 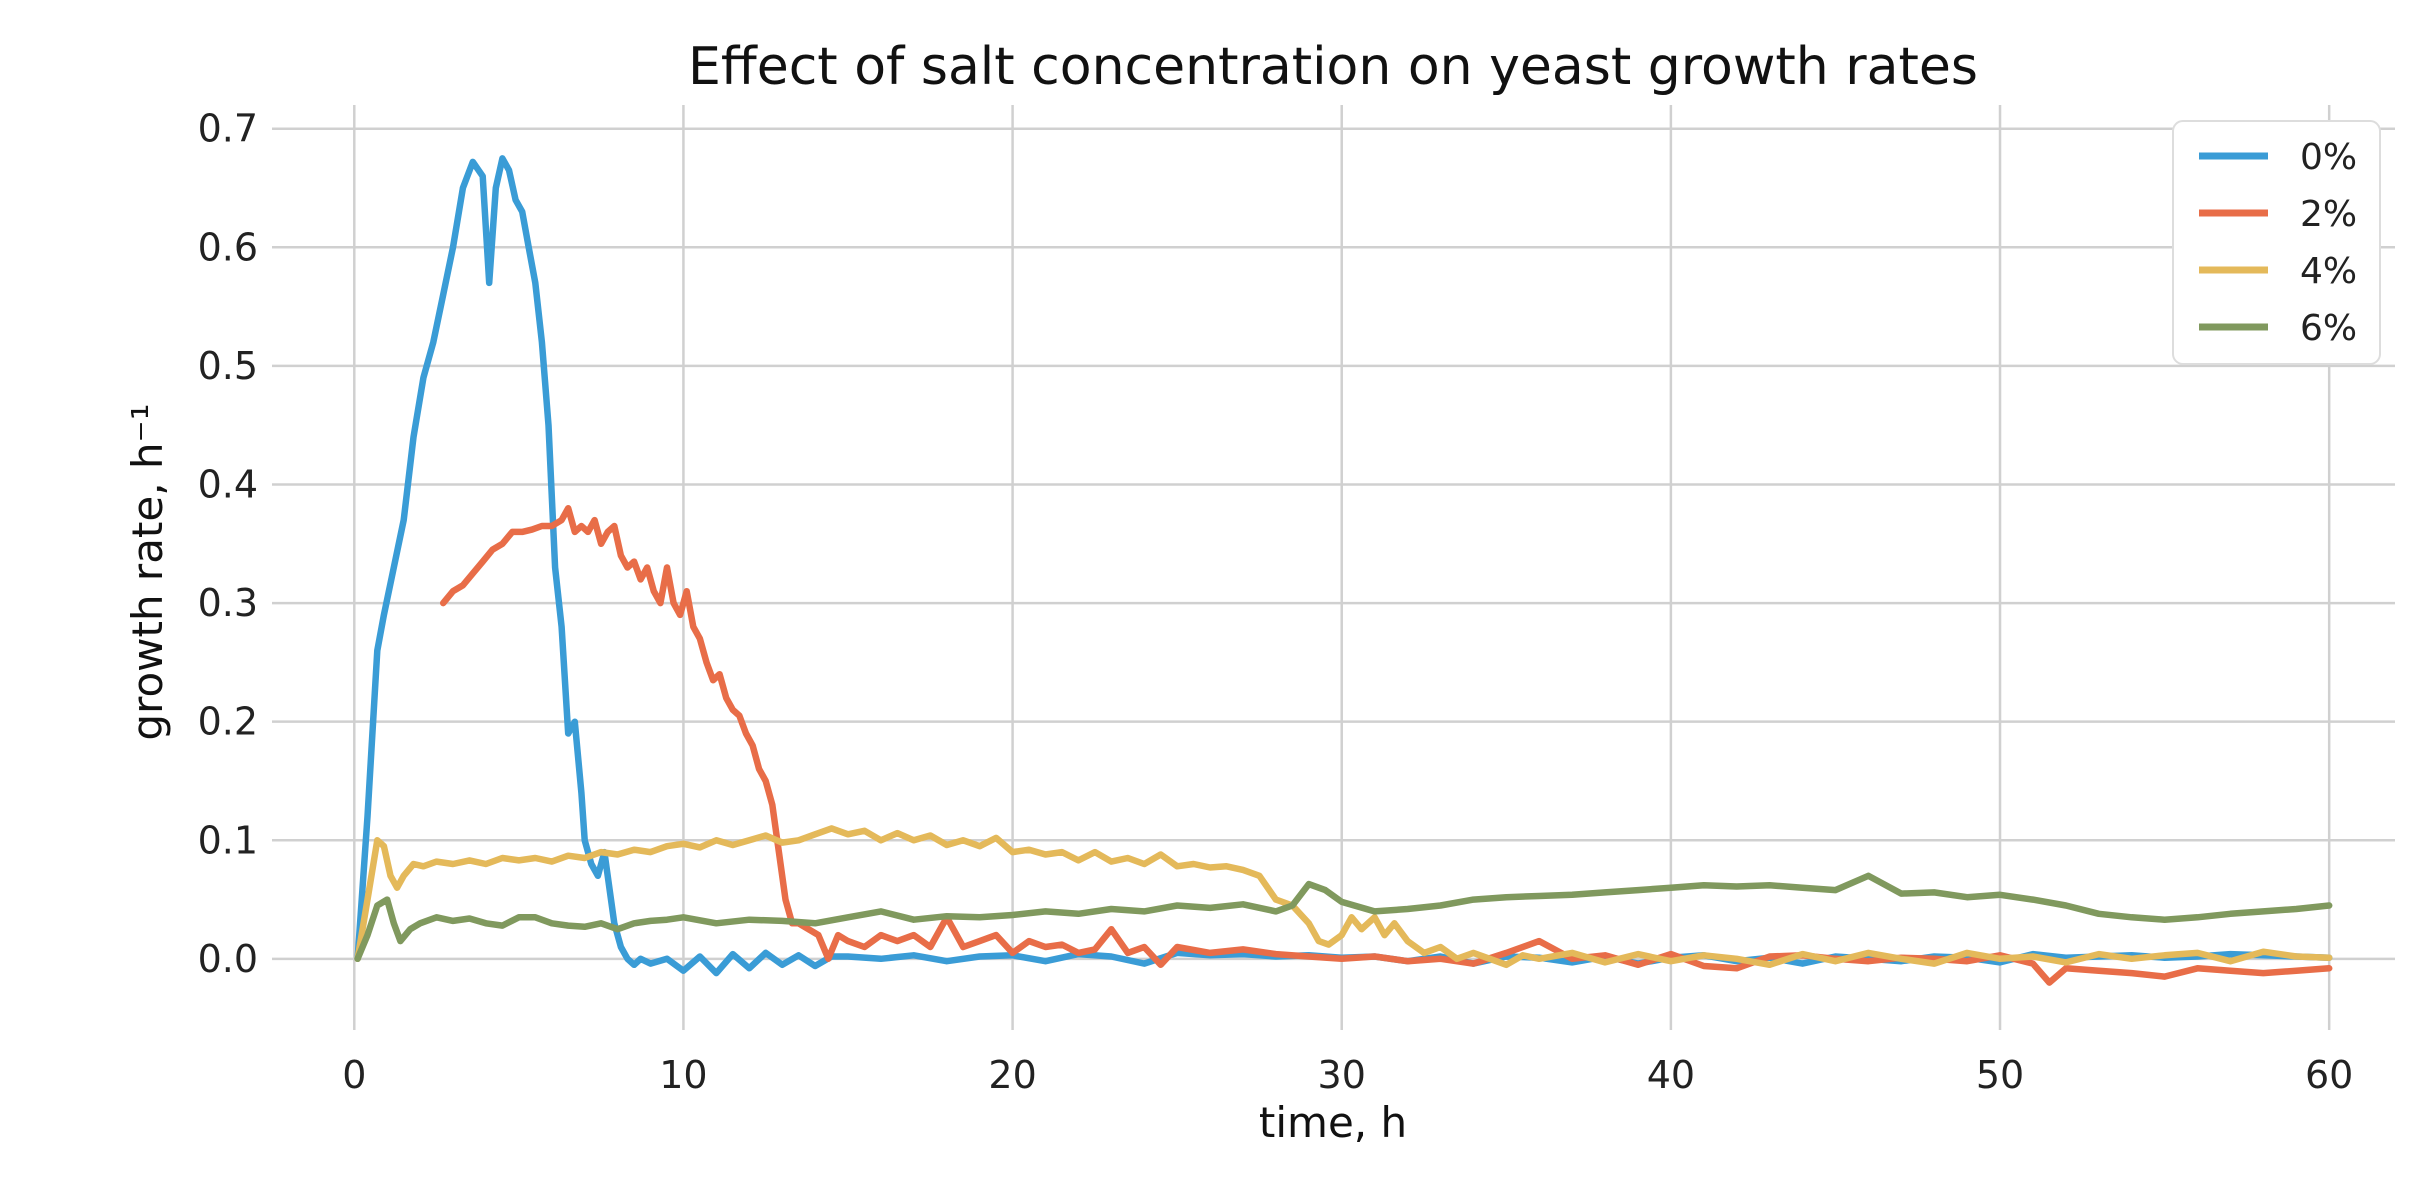 I want to click on y-tick-label: 0.2, so click(x=228, y=722).